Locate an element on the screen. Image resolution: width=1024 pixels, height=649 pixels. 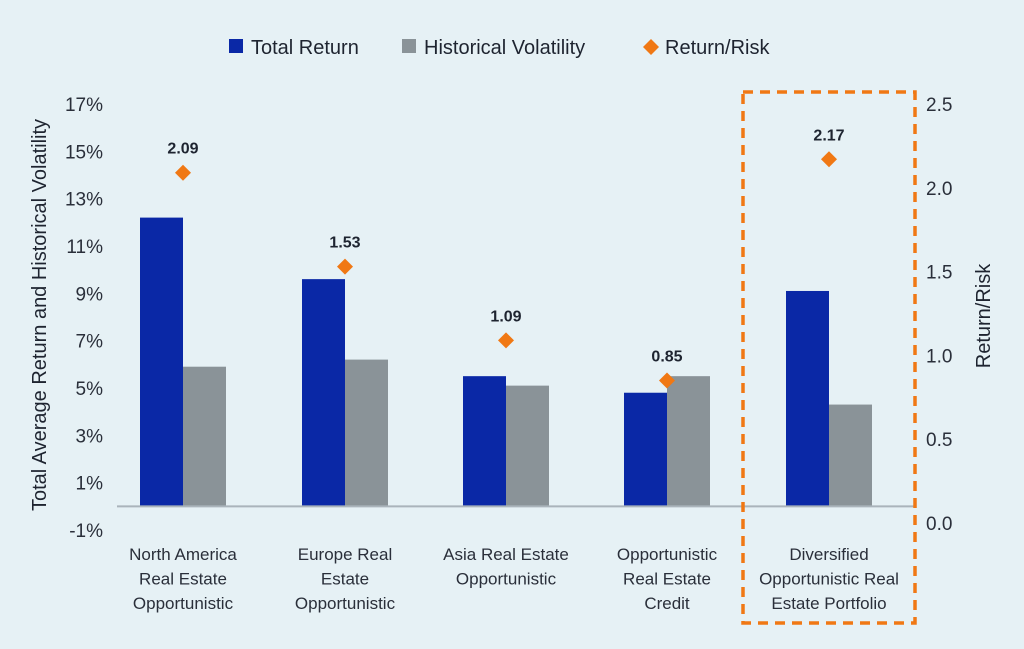
legend-label: Total Return is located at coordinates (305, 48).